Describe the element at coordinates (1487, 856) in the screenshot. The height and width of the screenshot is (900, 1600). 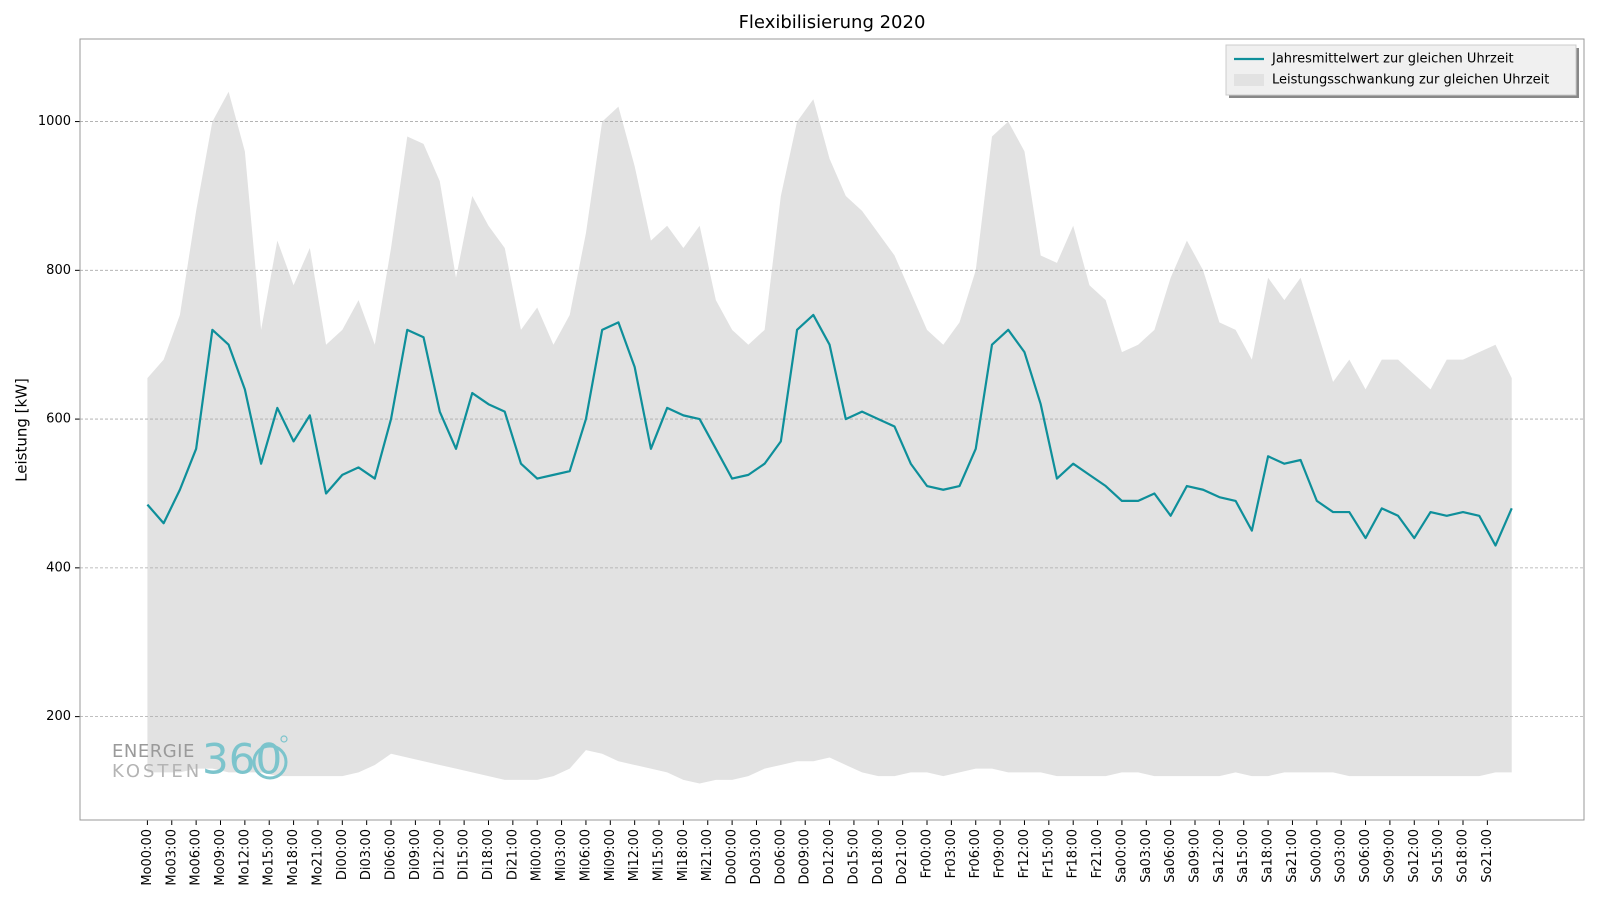
I see `x-tick-label: So21:00` at that location.